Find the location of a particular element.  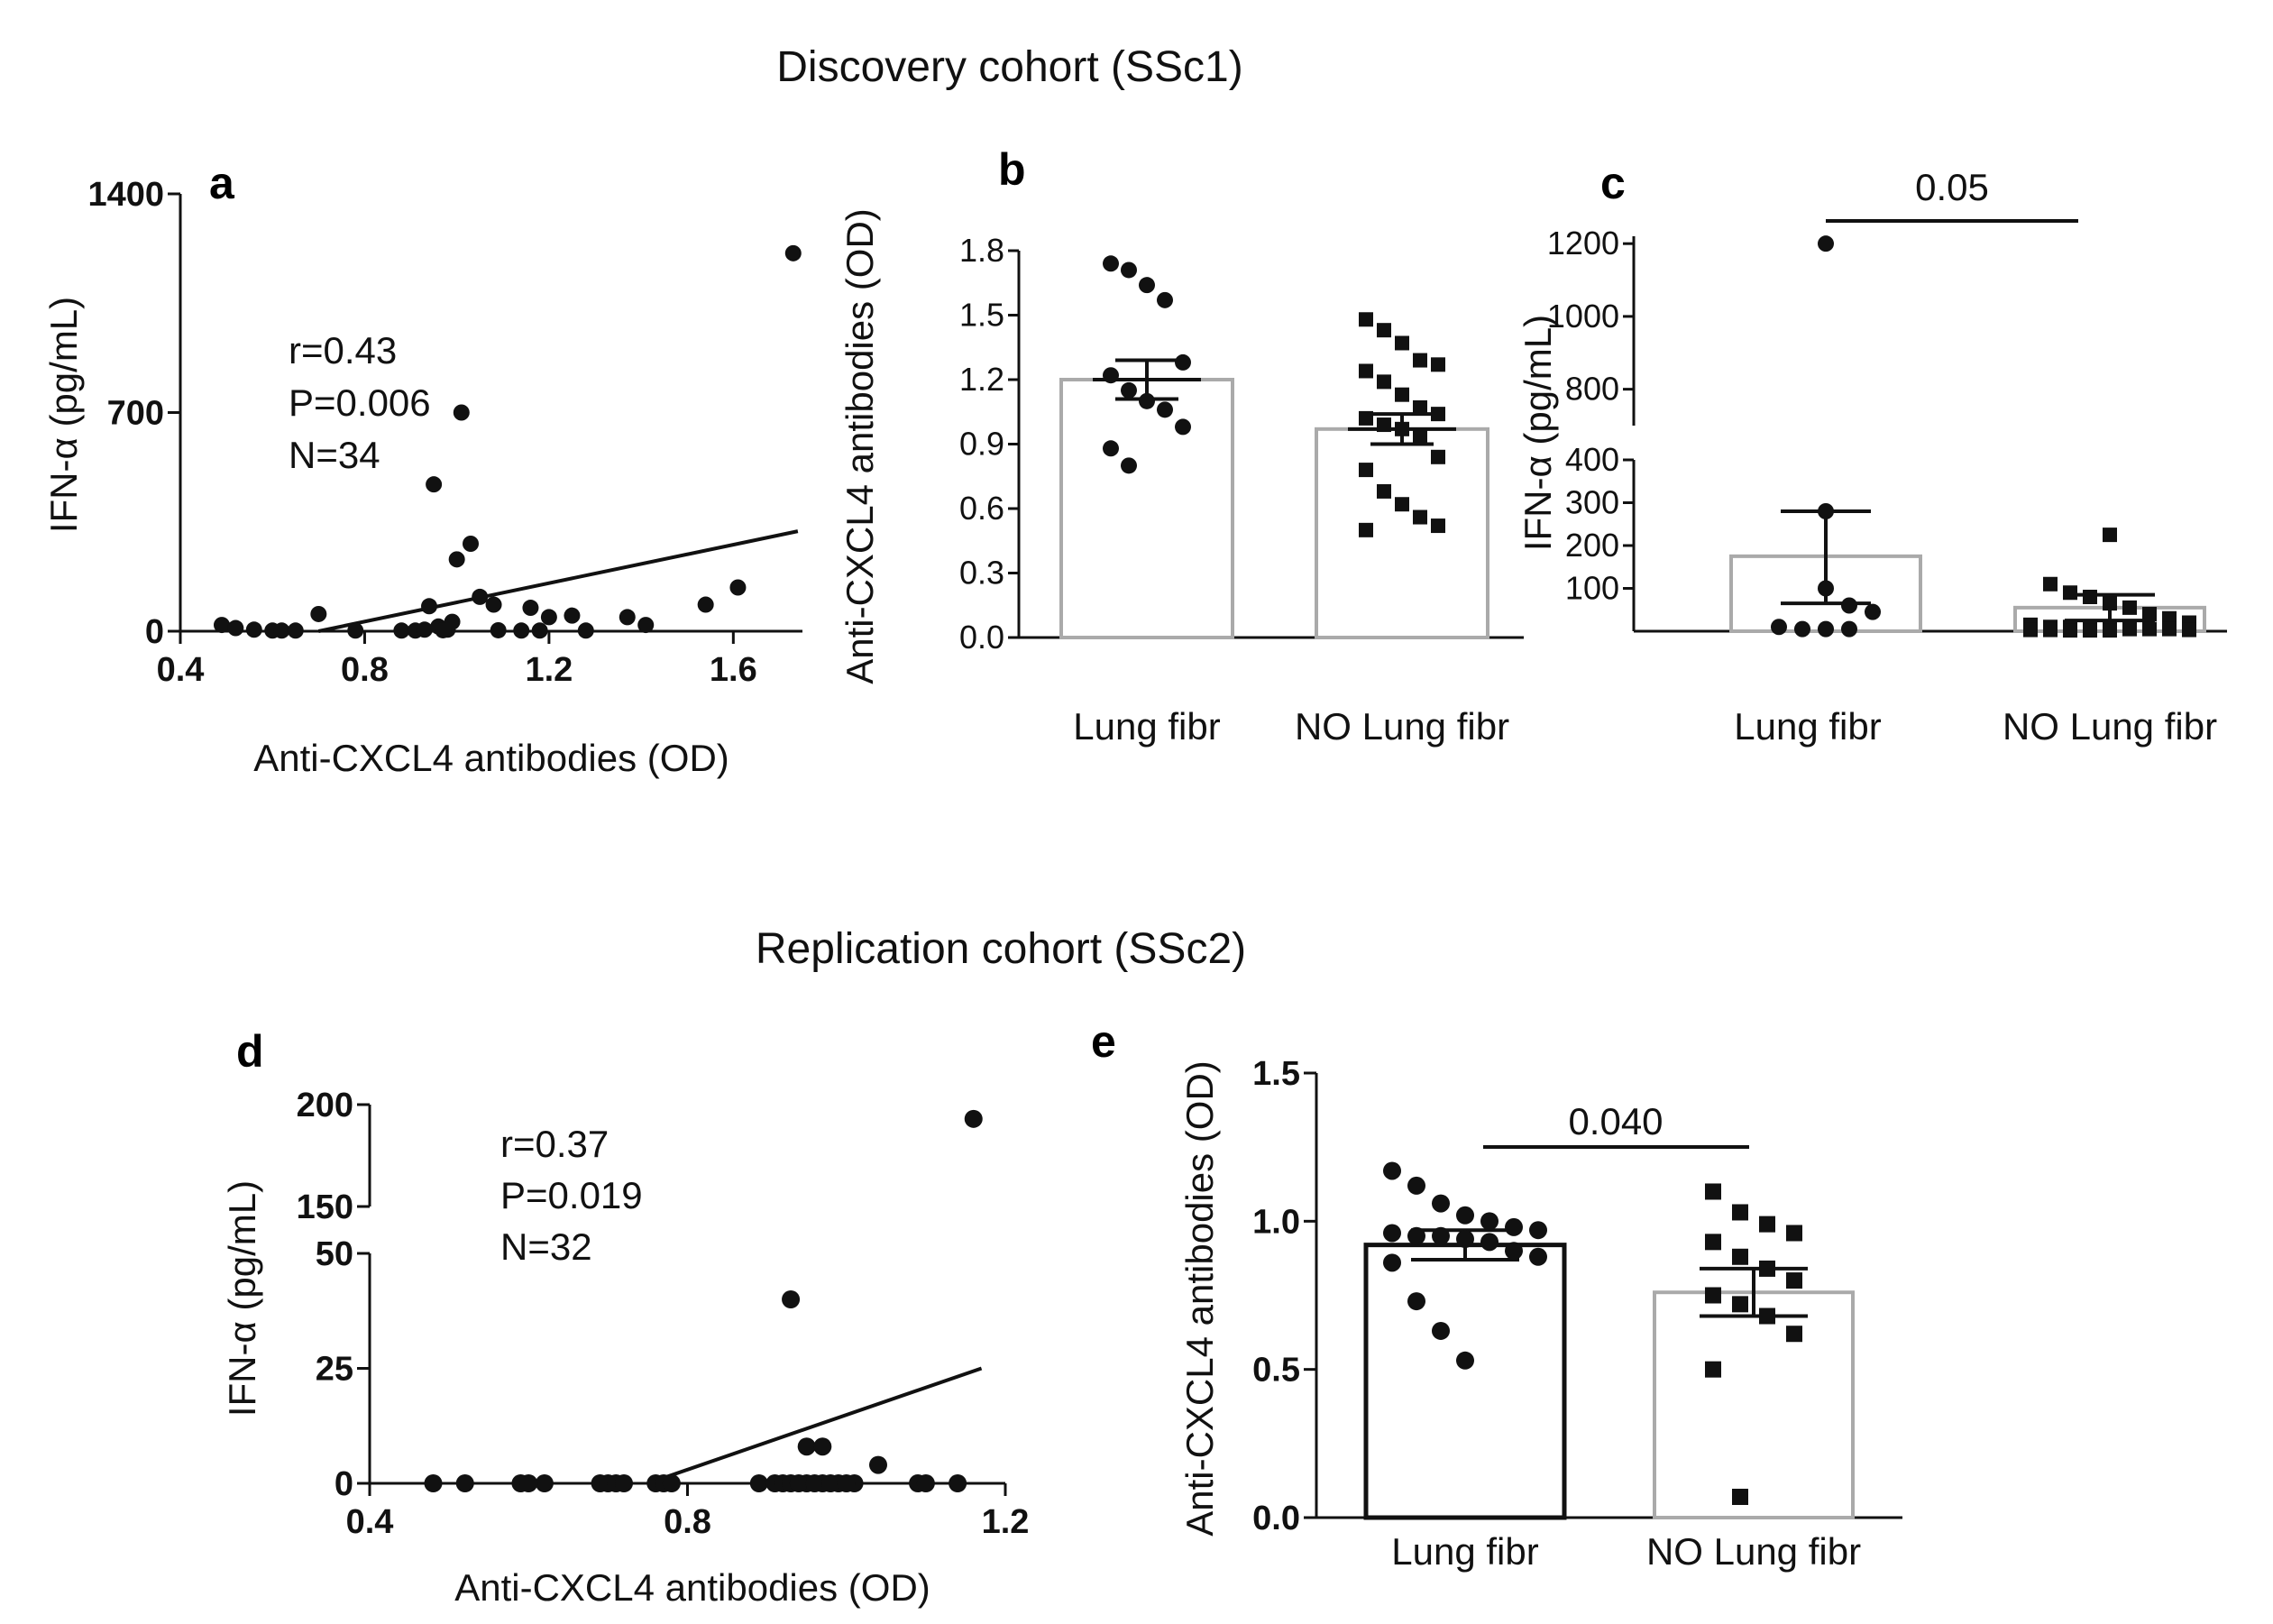

p-value-label: 0.05 is located at coordinates (1952, 187).